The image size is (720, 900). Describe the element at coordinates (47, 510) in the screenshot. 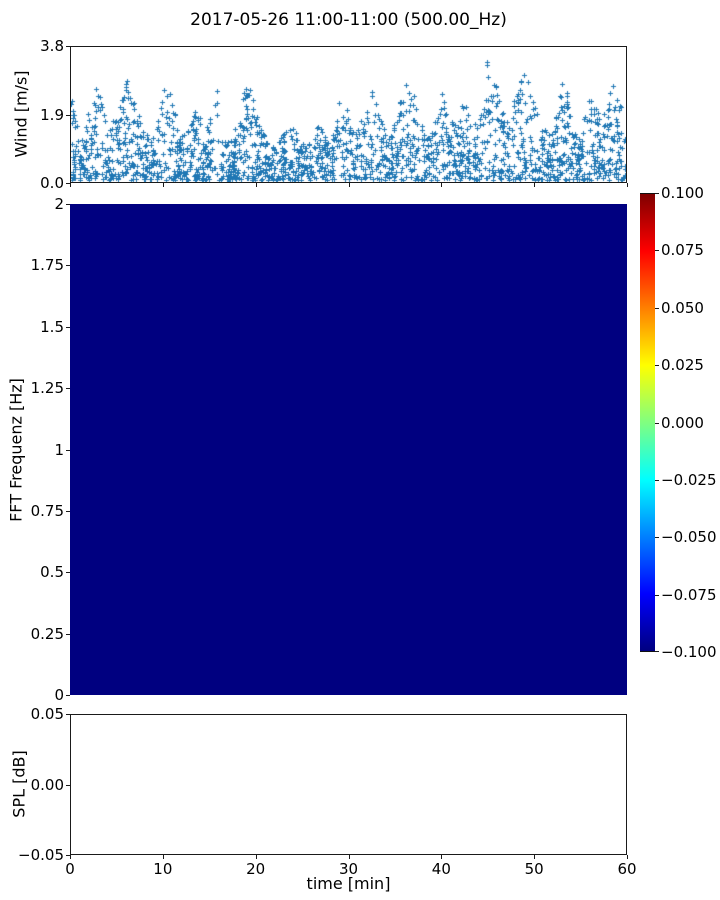

I see `y-tick-label: 0.75` at that location.